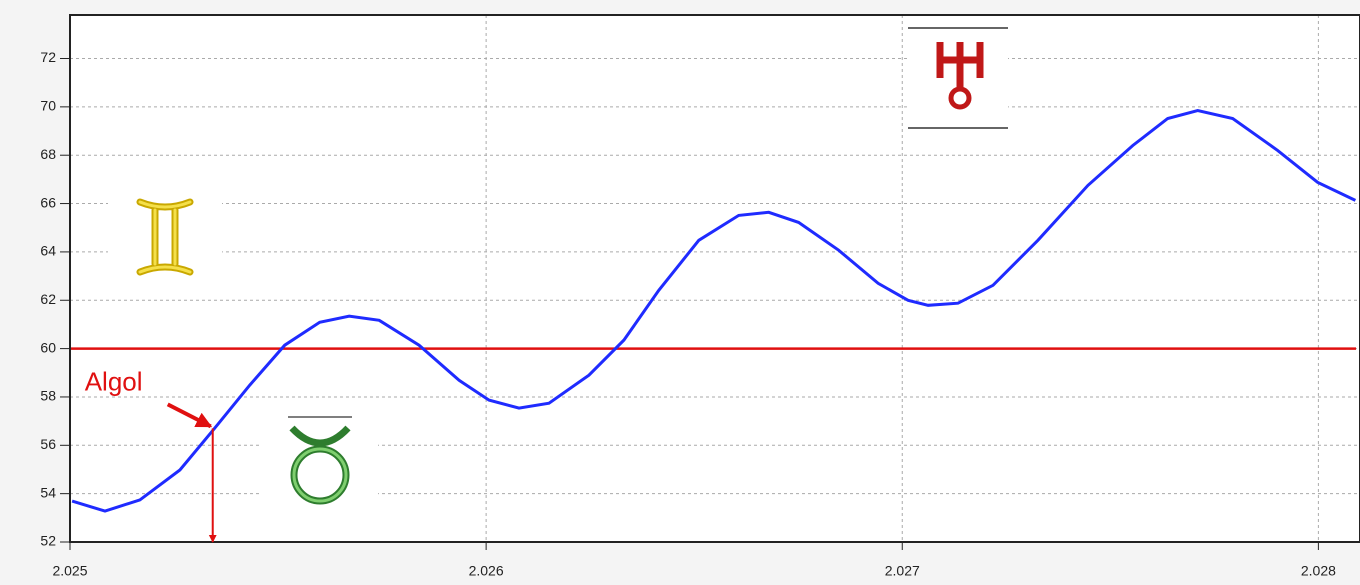 This screenshot has width=1360, height=585. Describe the element at coordinates (320, 465) in the screenshot. I see `taurus-symbol` at that location.